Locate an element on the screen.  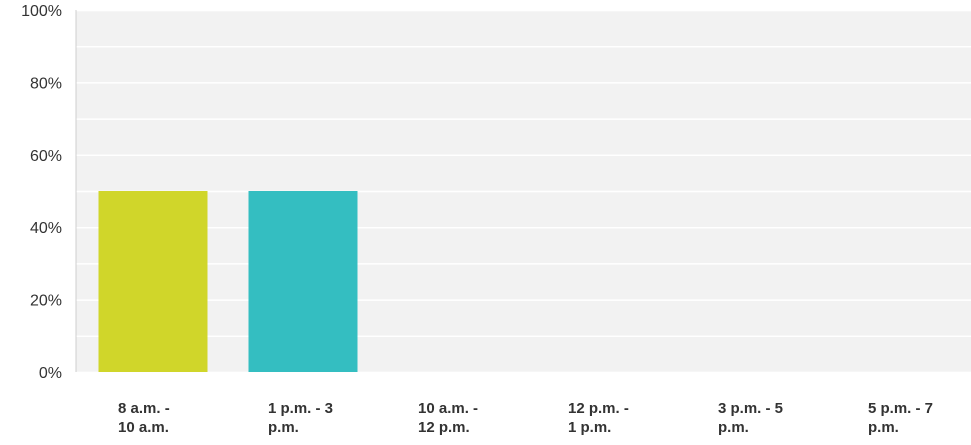
x-tick-label: 10 a.m. -12 p.m. is located at coordinates (448, 418).